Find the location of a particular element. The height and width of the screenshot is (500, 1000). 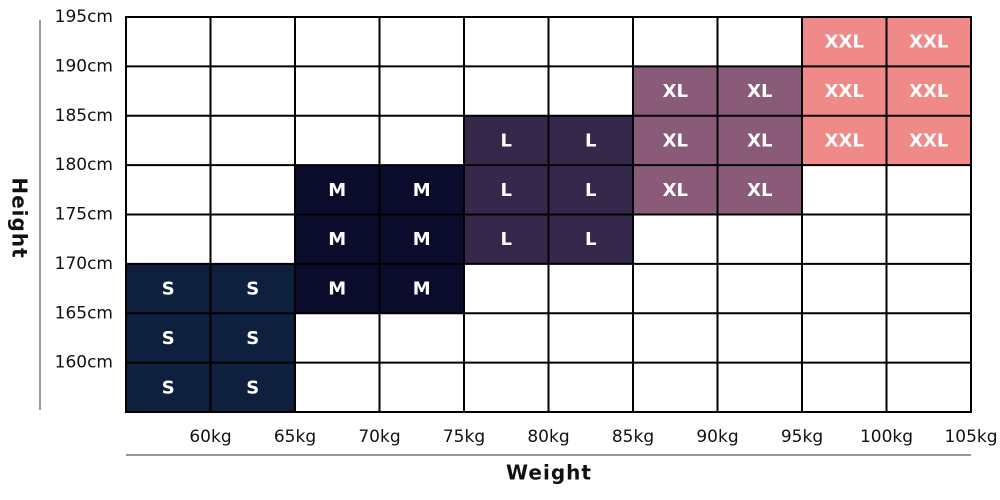

y-axis-label: Height is located at coordinates (20, 217).